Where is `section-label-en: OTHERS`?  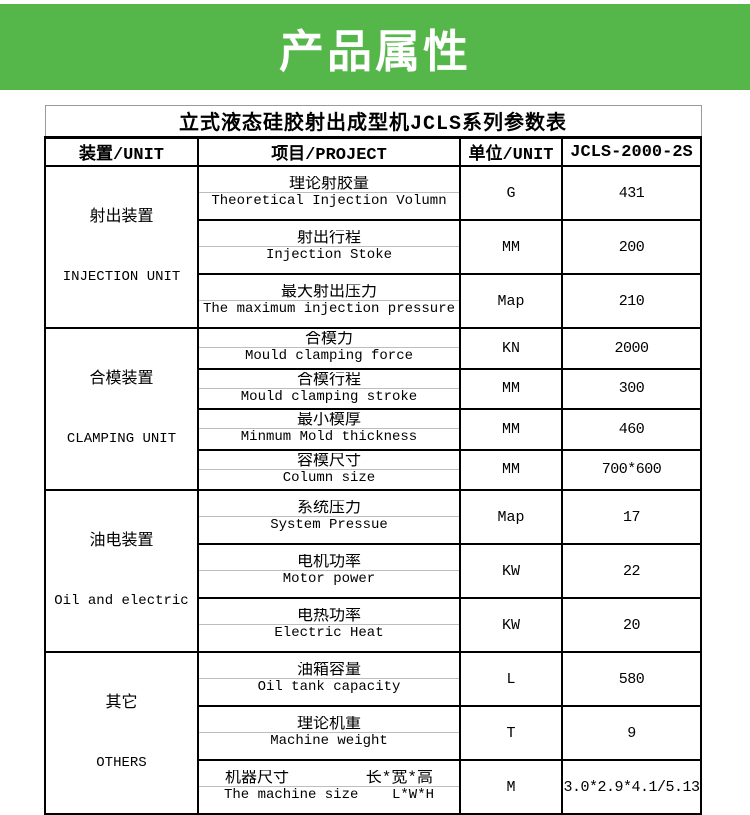
section-label-en: OTHERS is located at coordinates (121, 763).